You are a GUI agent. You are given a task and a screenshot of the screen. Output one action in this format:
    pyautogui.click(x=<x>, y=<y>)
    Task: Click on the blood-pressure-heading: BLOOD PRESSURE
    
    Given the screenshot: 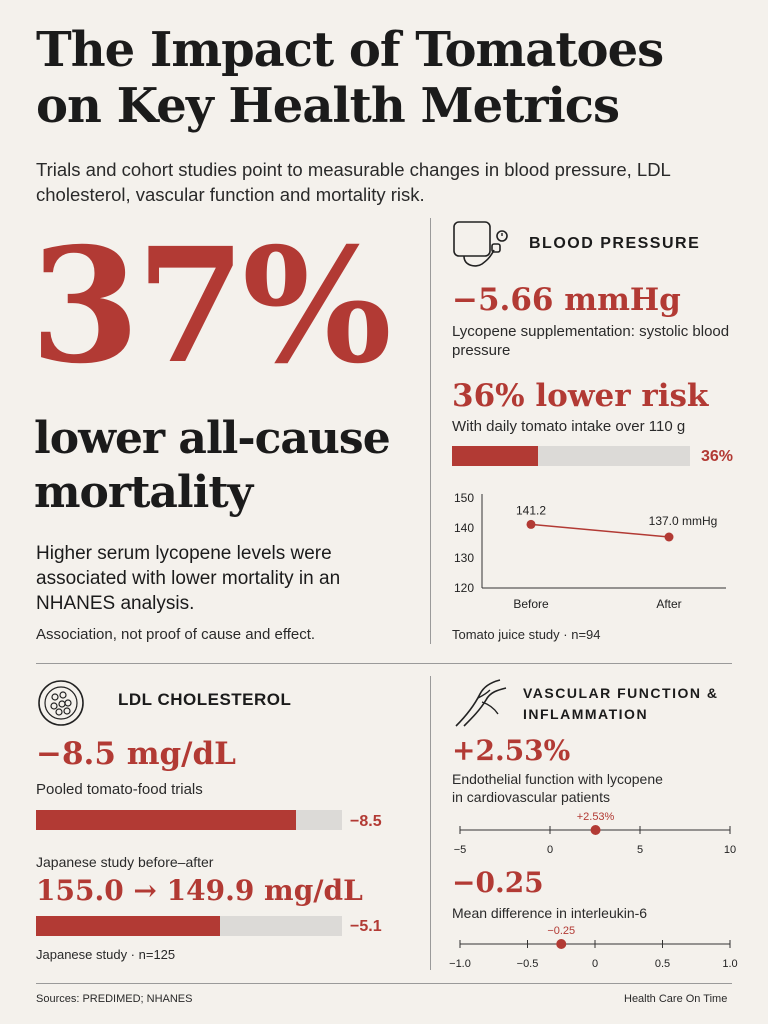 What is the action you would take?
    pyautogui.click(x=615, y=243)
    